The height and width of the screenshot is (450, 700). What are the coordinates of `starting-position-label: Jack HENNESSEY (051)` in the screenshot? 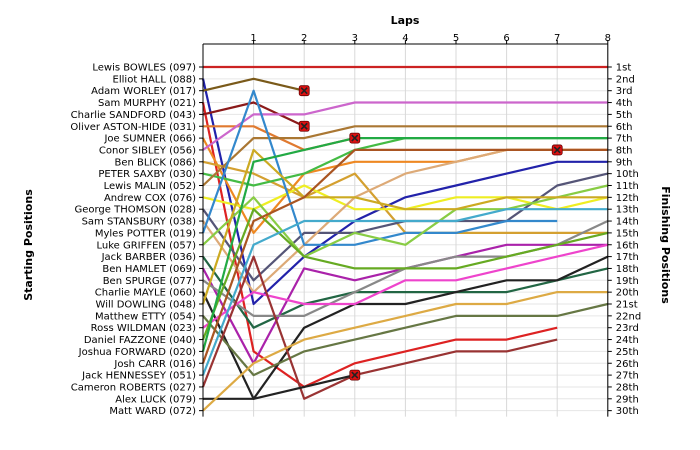 It's located at (138, 376).